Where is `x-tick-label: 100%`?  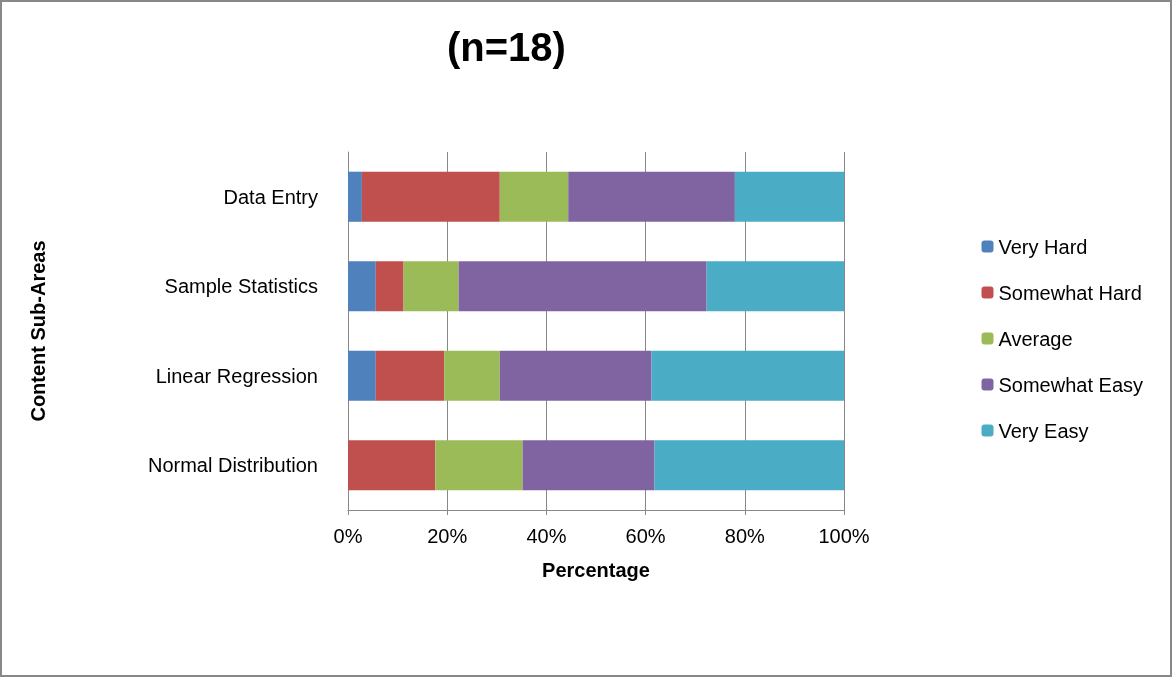
x-tick-label: 100% is located at coordinates (844, 536).